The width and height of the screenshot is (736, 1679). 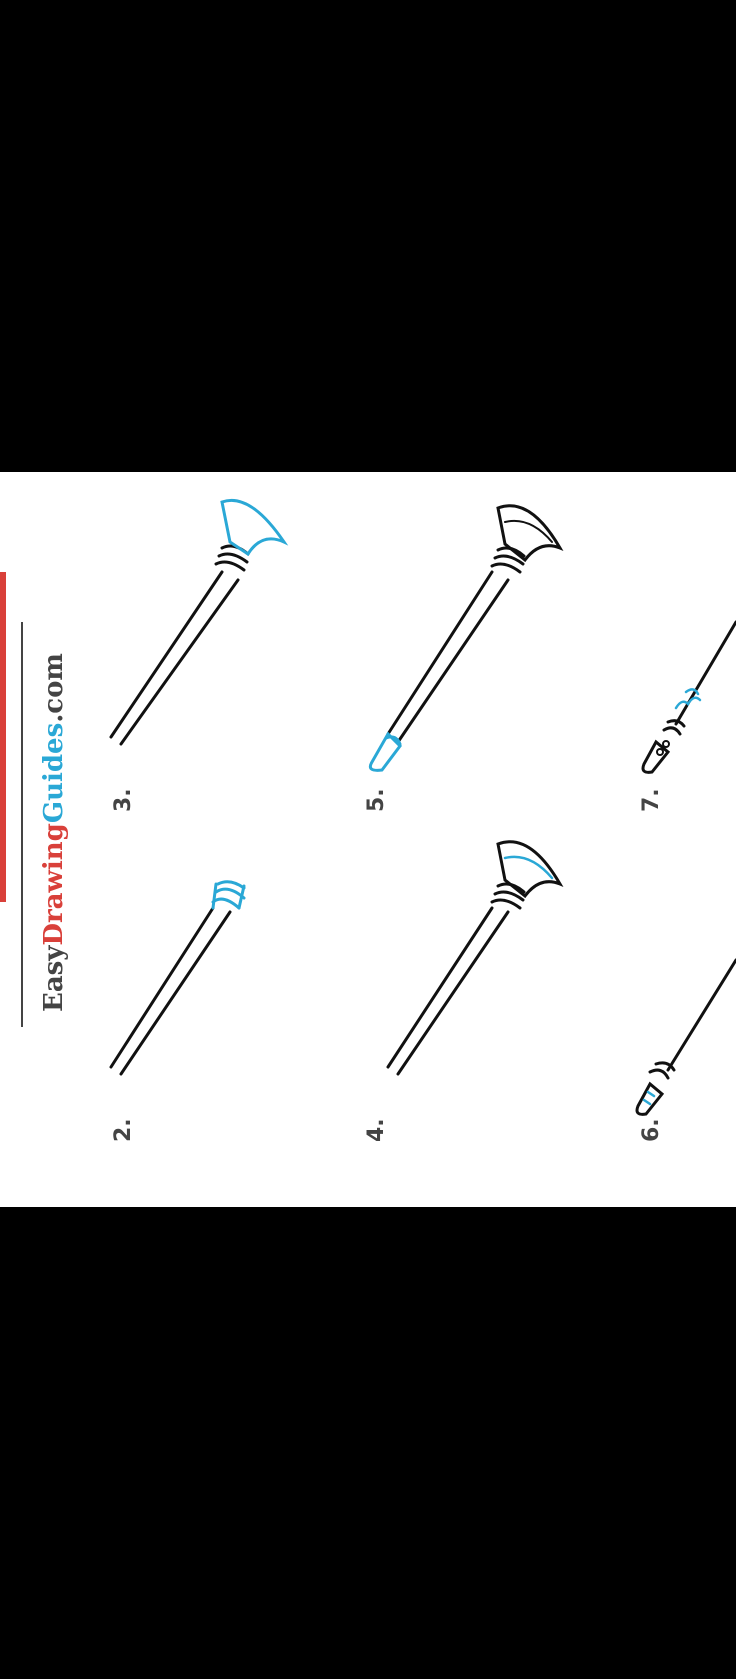 I want to click on svg-text: 2., so click(x=123, y=1130).